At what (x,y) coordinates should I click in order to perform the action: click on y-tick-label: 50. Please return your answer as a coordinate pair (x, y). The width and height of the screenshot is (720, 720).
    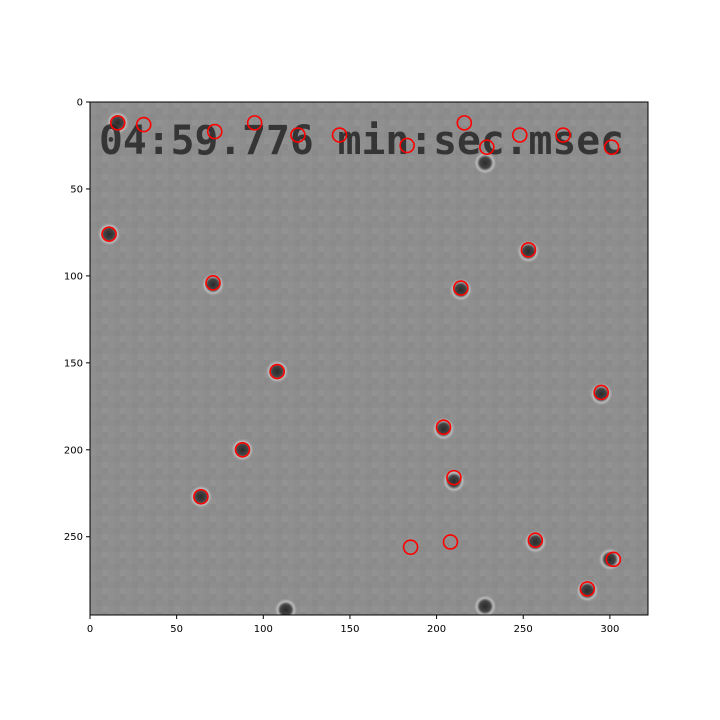
    Looking at the image, I should click on (76, 189).